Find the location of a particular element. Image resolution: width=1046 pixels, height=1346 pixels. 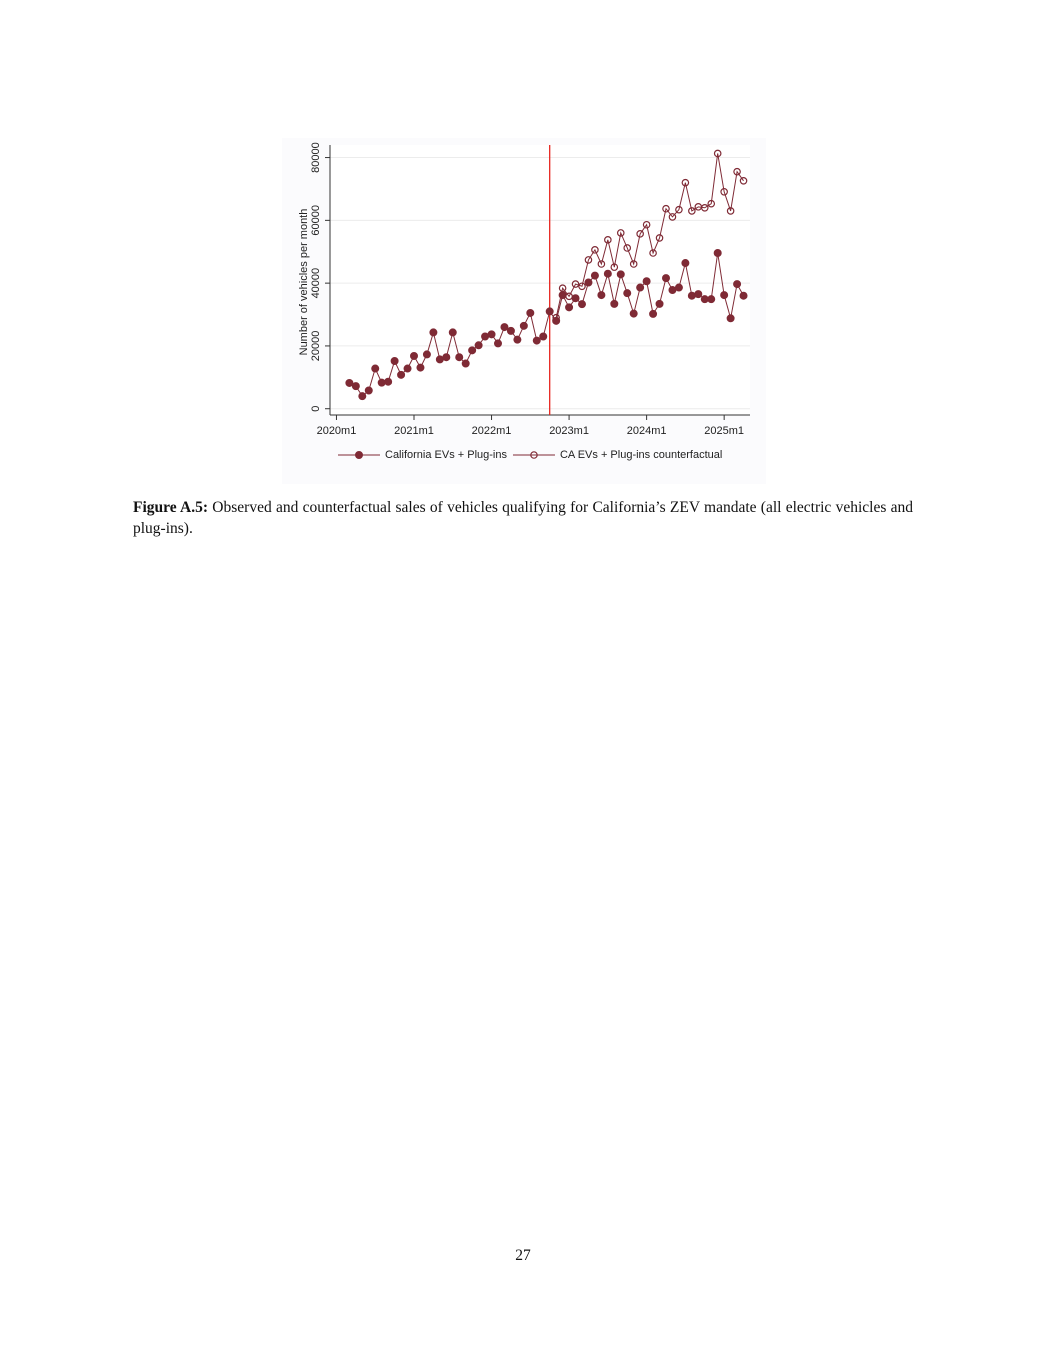

legend-label: CA EVs + Plug-ins counterfactual is located at coordinates (641, 455).